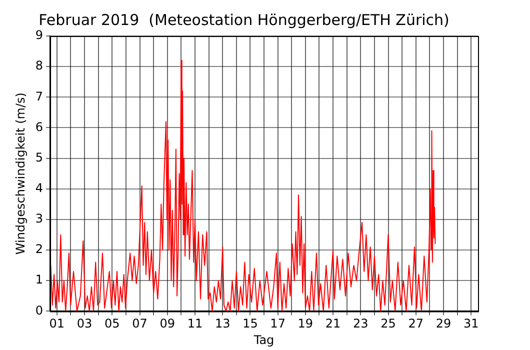 The height and width of the screenshot is (350, 530). Describe the element at coordinates (388, 323) in the screenshot. I see `x-tick-label: 25` at that location.